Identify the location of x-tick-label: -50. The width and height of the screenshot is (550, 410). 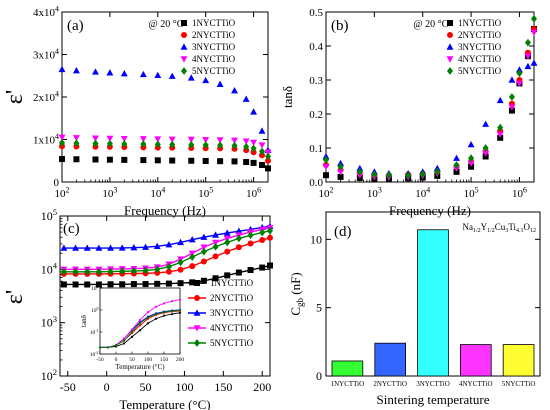
(68, 387).